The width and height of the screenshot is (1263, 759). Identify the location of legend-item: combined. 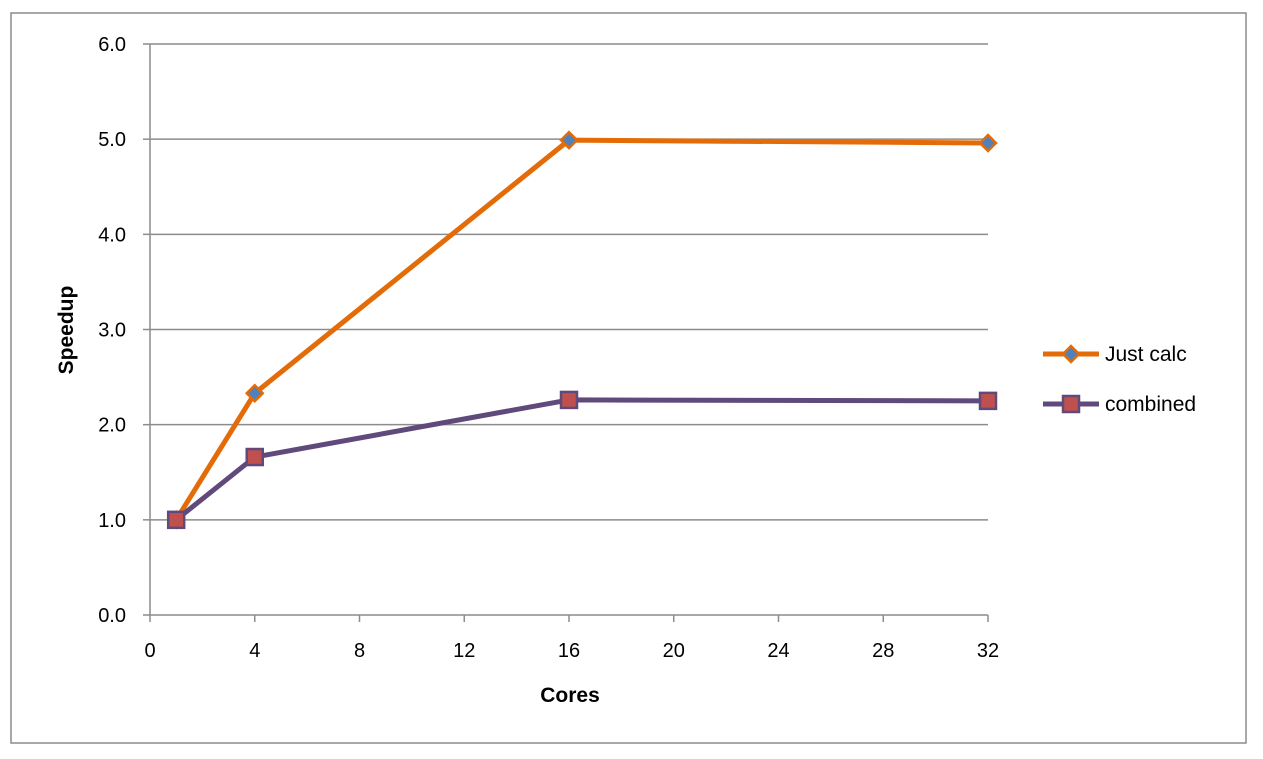
(1119, 404).